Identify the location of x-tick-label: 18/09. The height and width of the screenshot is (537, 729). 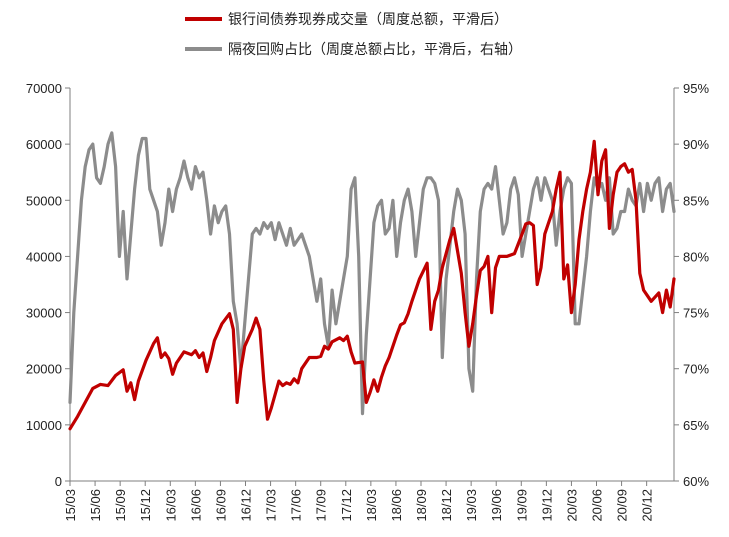
(421, 505).